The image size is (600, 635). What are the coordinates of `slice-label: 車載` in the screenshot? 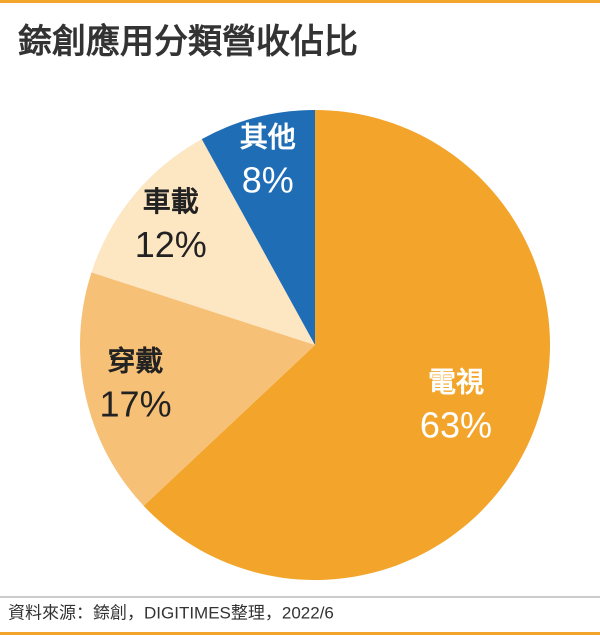 It's located at (171, 201).